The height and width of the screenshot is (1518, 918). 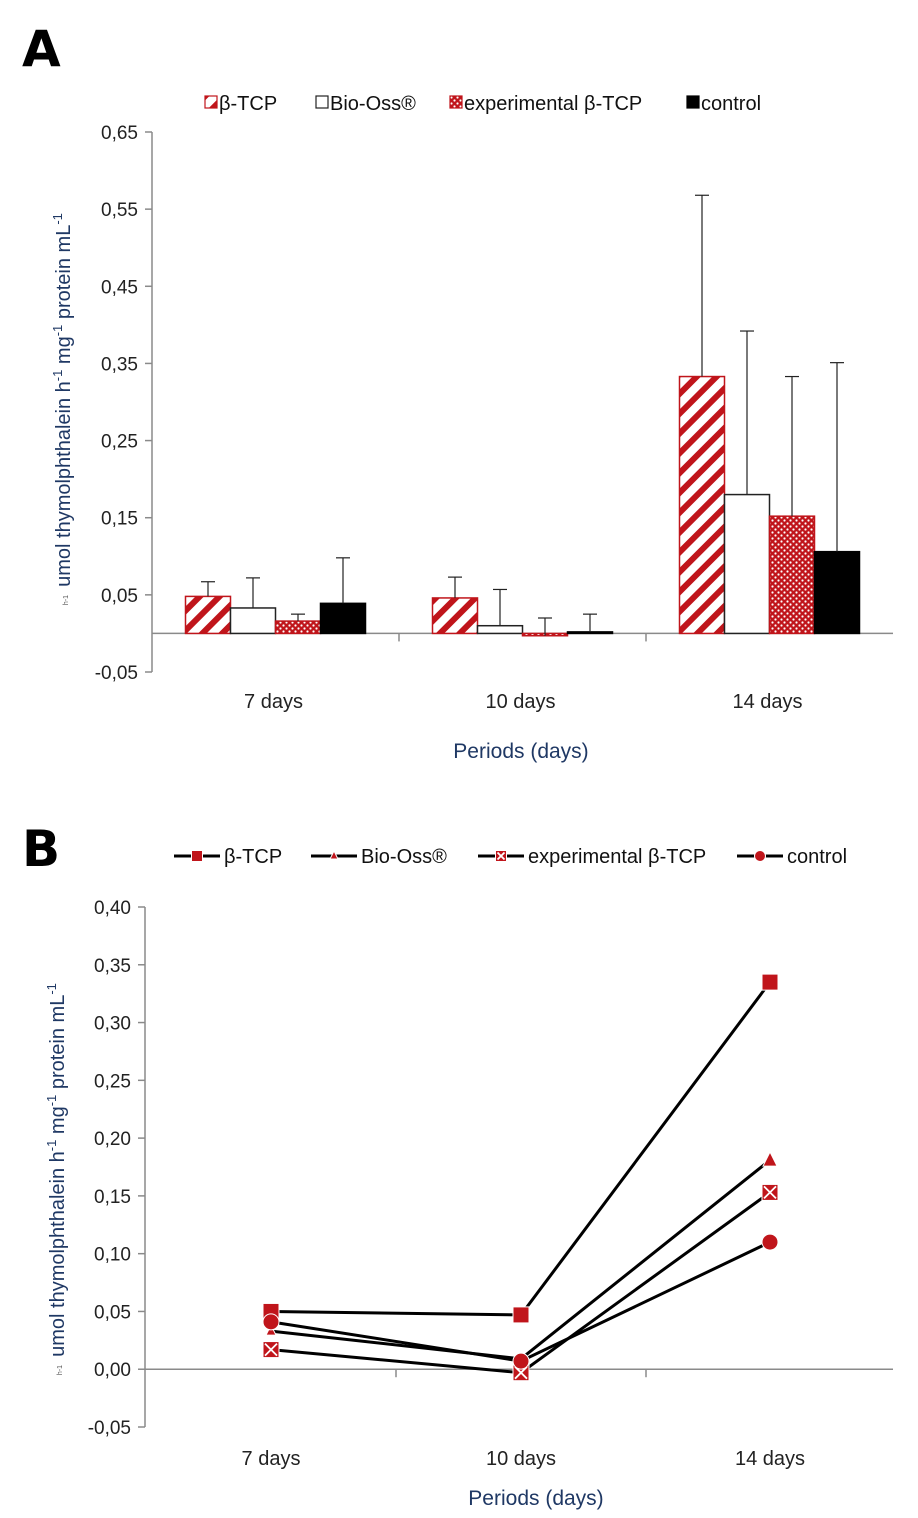 I want to click on y-tick-label: 0,55, so click(x=119, y=210).